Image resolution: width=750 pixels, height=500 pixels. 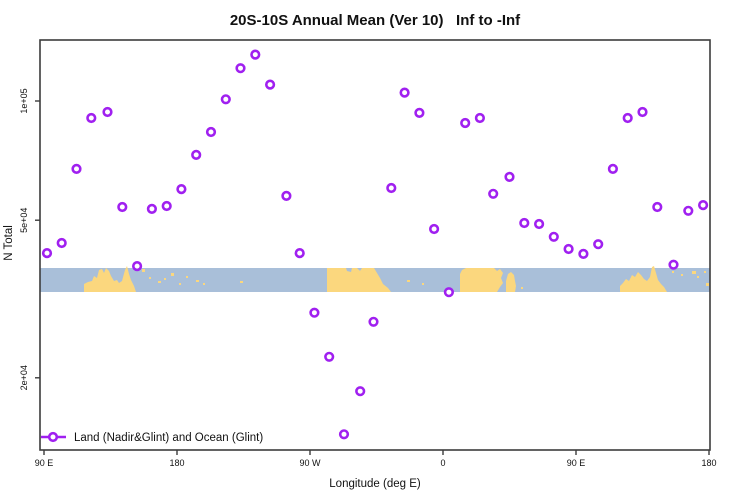 What do you see at coordinates (310, 463) in the screenshot?
I see `x-tick-label: 90 W` at bounding box center [310, 463].